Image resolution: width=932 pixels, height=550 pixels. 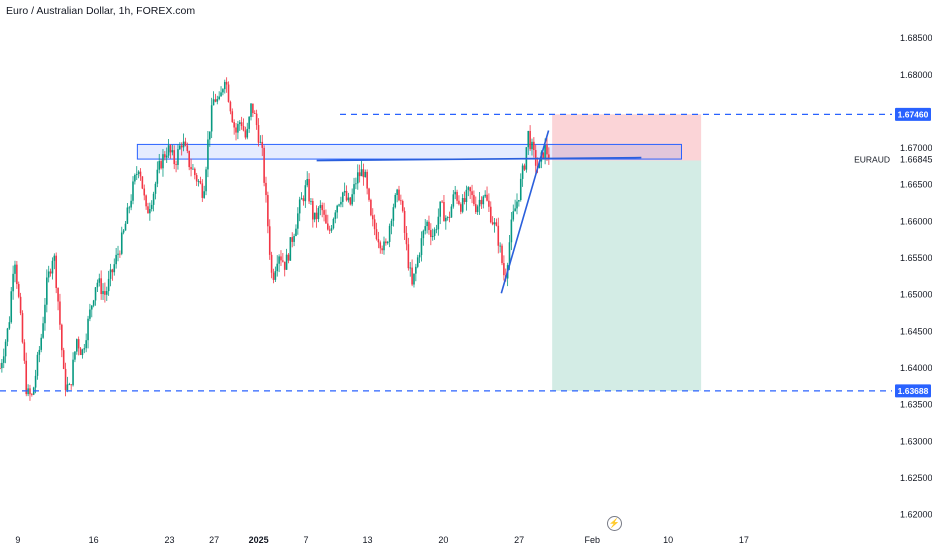 What do you see at coordinates (169, 540) in the screenshot?
I see `x-tick-label: 23` at bounding box center [169, 540].